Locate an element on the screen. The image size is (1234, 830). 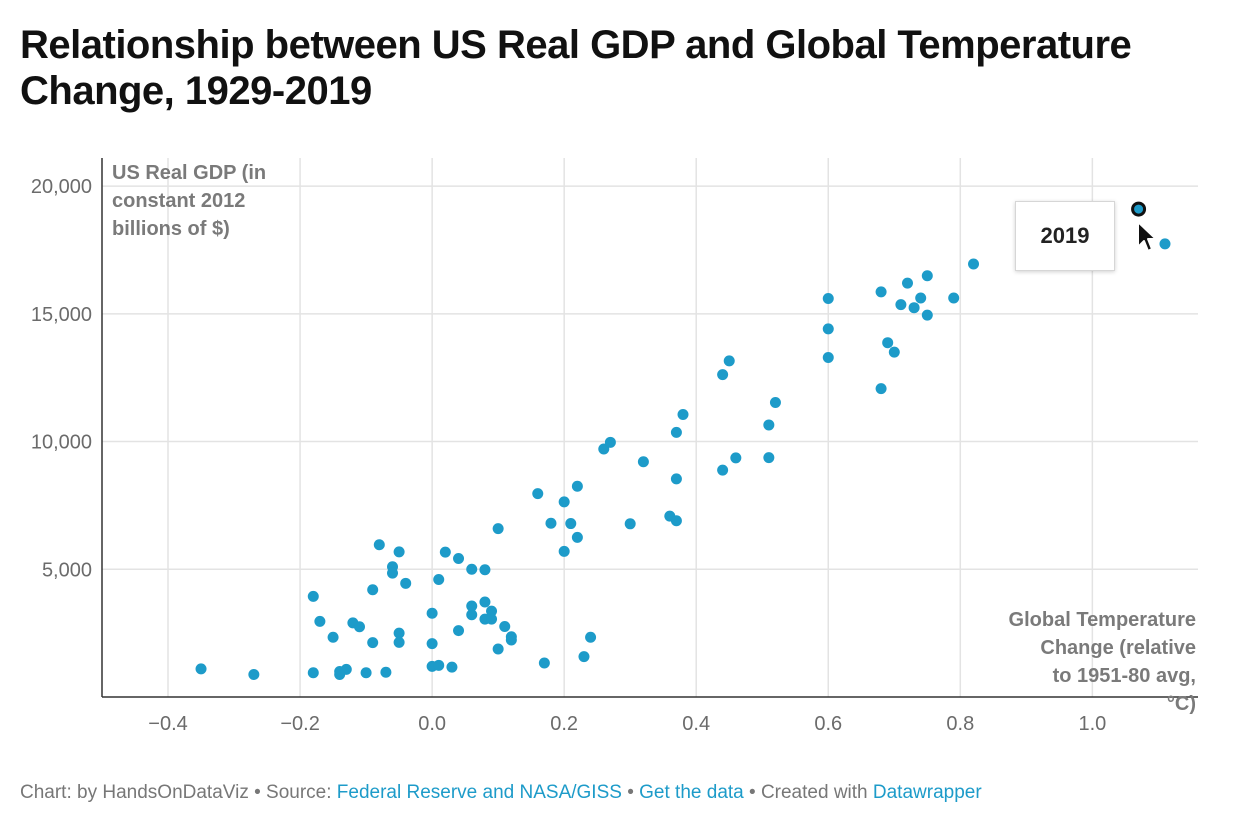
y-tick-label: 10,000 is located at coordinates (61, 443).